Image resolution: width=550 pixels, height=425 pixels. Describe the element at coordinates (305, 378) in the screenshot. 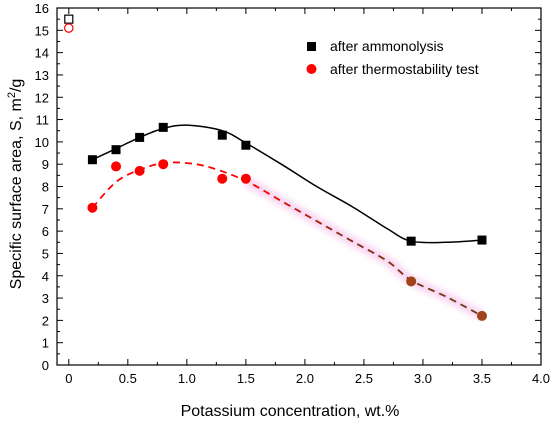

I see `x-tick-label: 2.0` at that location.